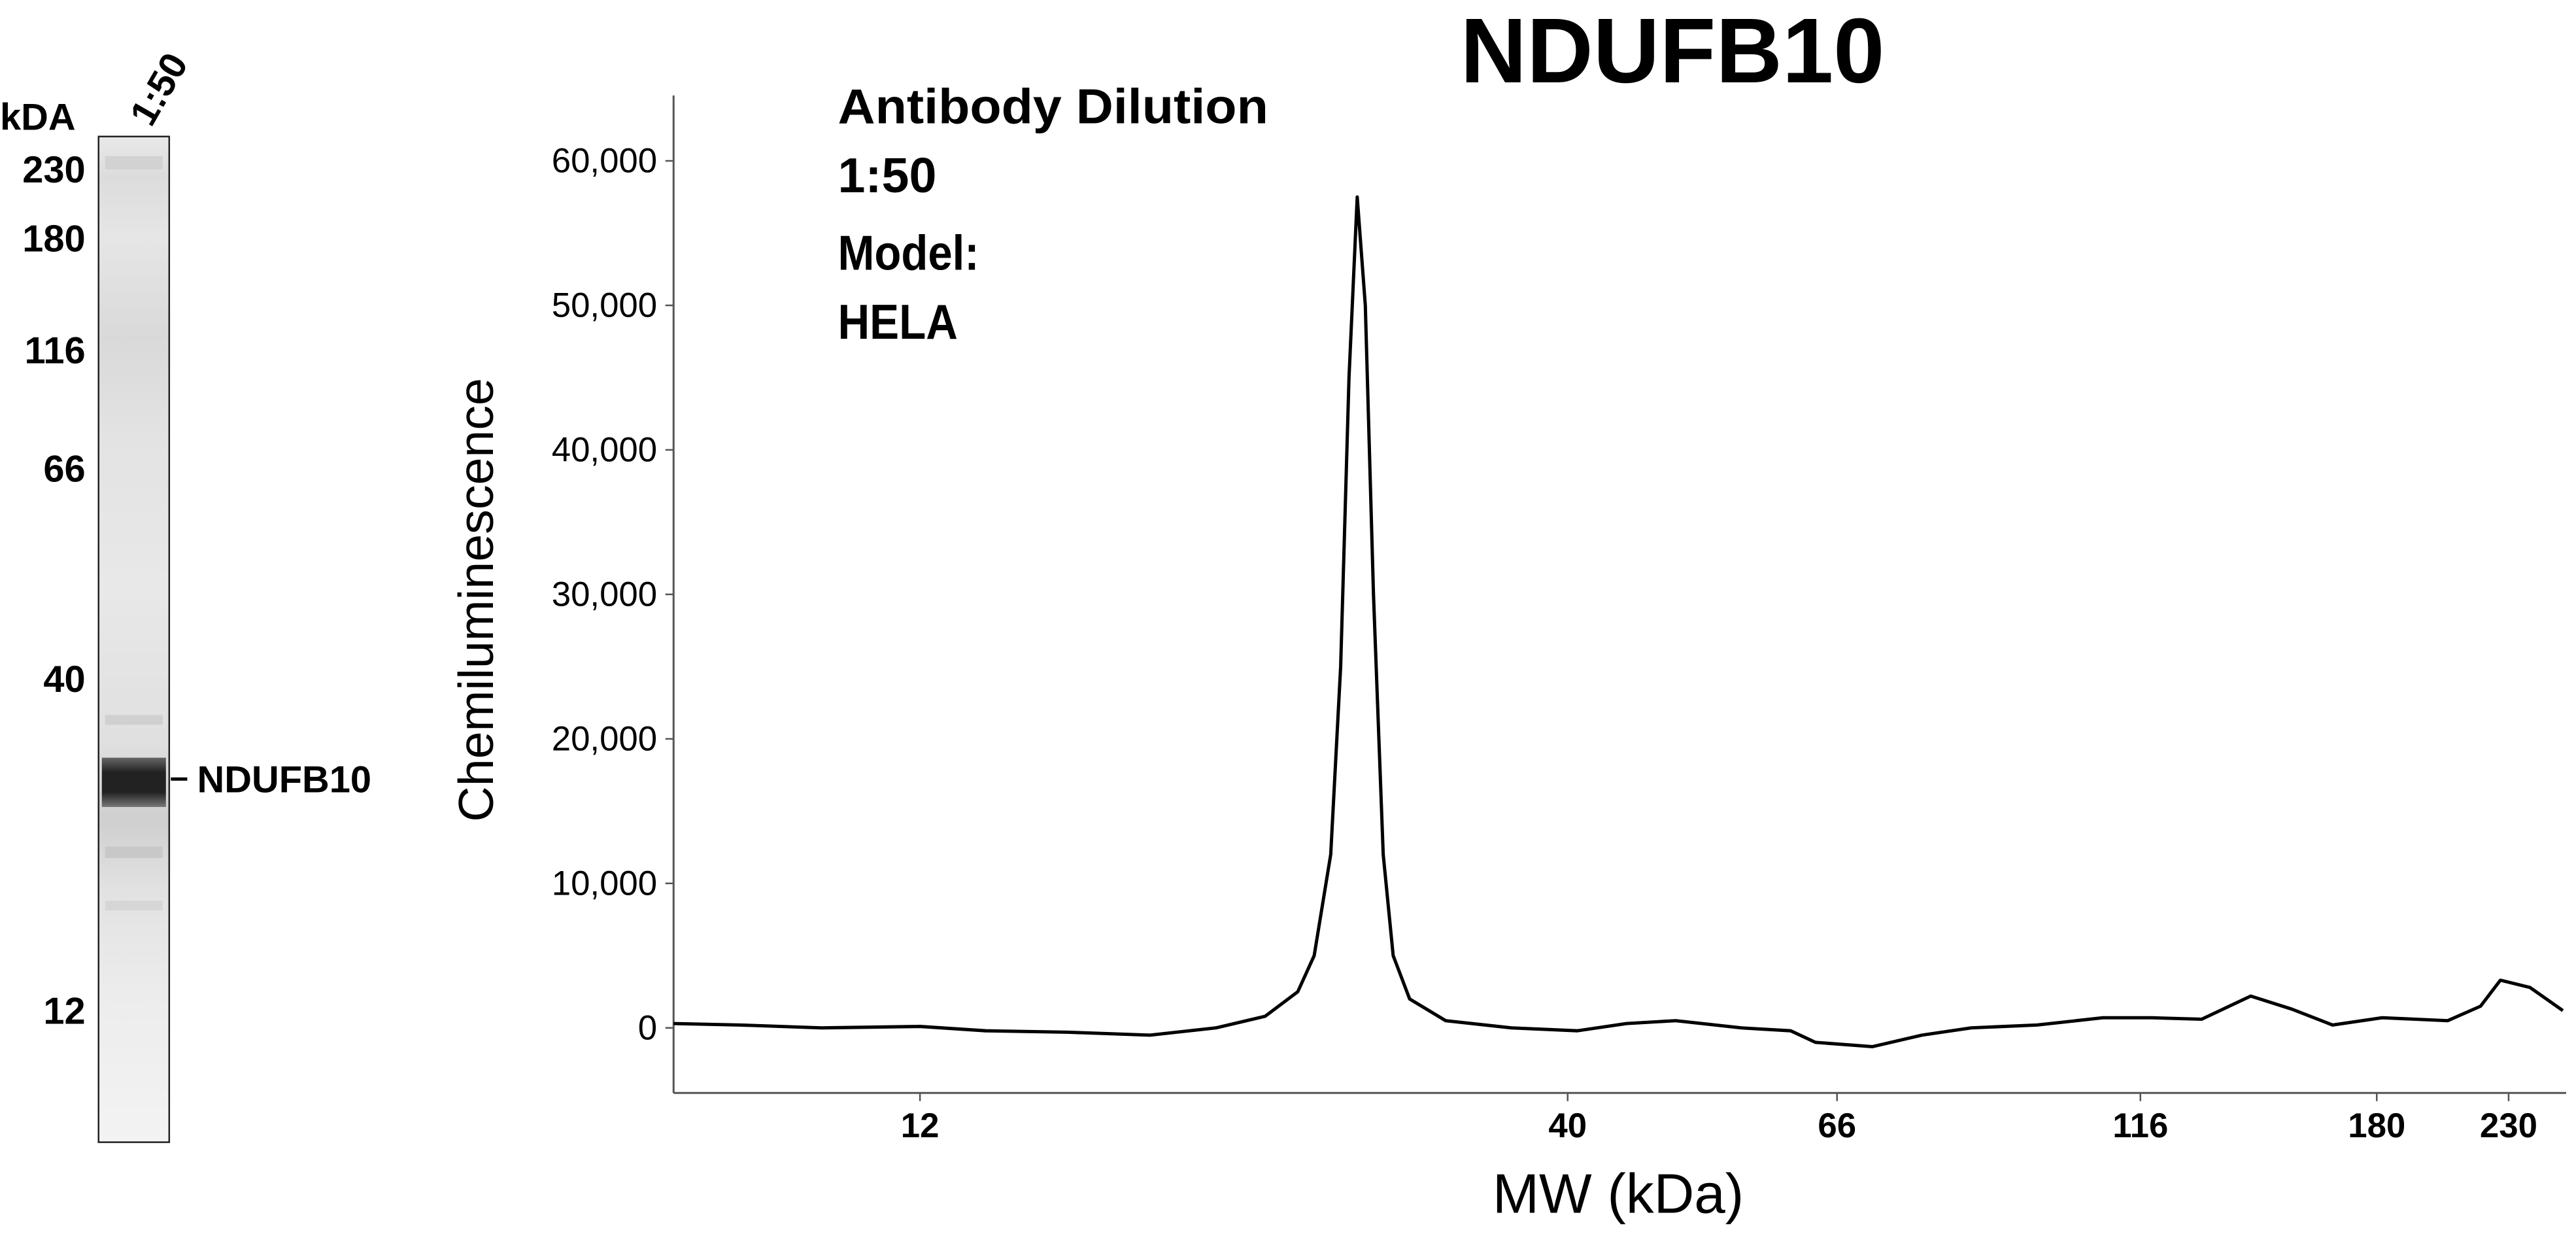  I want to click on y-tick-label: 0, so click(647, 1027).